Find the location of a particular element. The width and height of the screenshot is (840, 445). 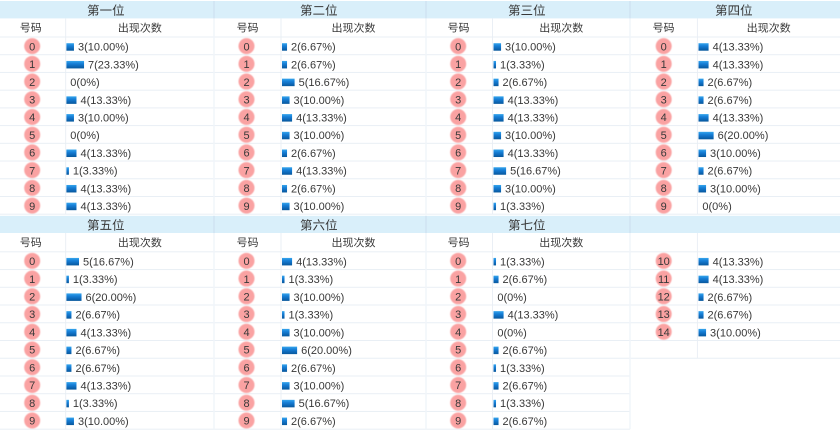

svg-text: 13 is located at coordinates (664, 315).